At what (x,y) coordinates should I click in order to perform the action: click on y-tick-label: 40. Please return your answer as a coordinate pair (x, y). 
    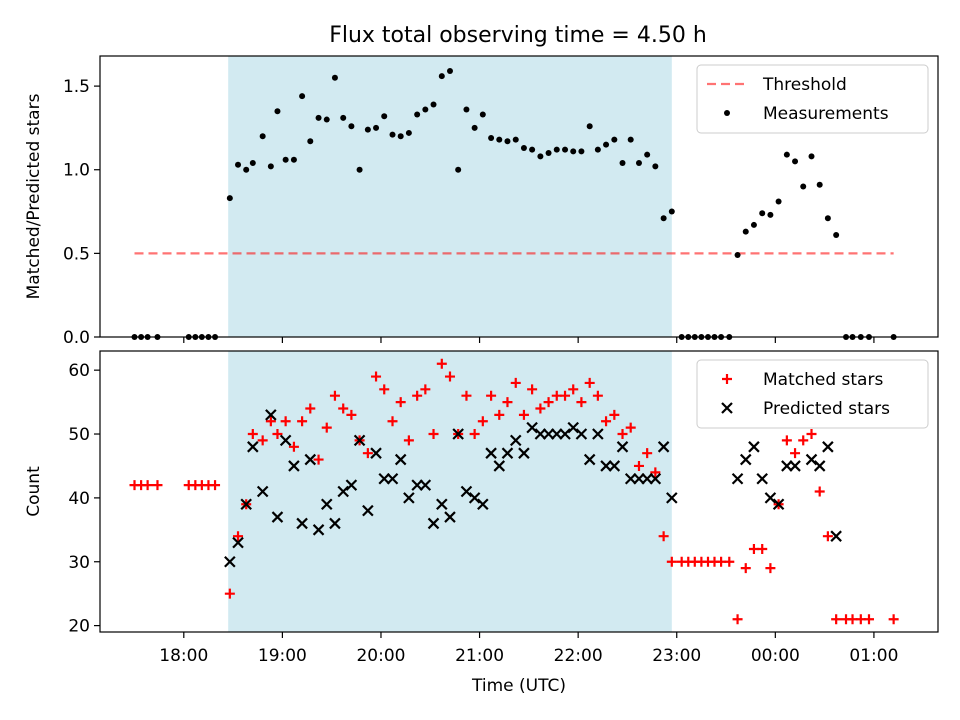
    Looking at the image, I should click on (79, 499).